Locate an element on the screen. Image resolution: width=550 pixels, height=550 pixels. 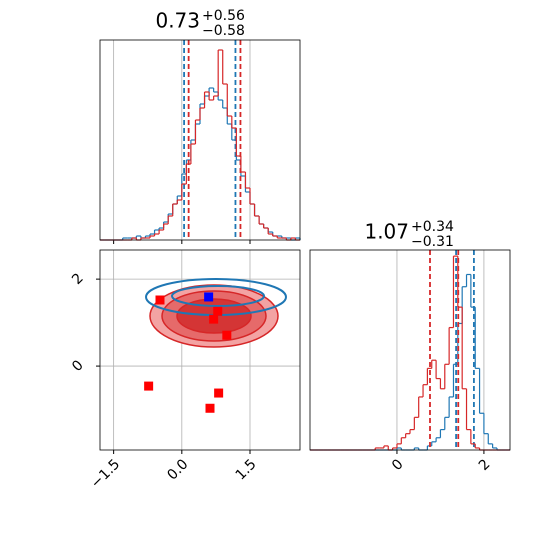
title-value: 1.07 is located at coordinates (386, 232).